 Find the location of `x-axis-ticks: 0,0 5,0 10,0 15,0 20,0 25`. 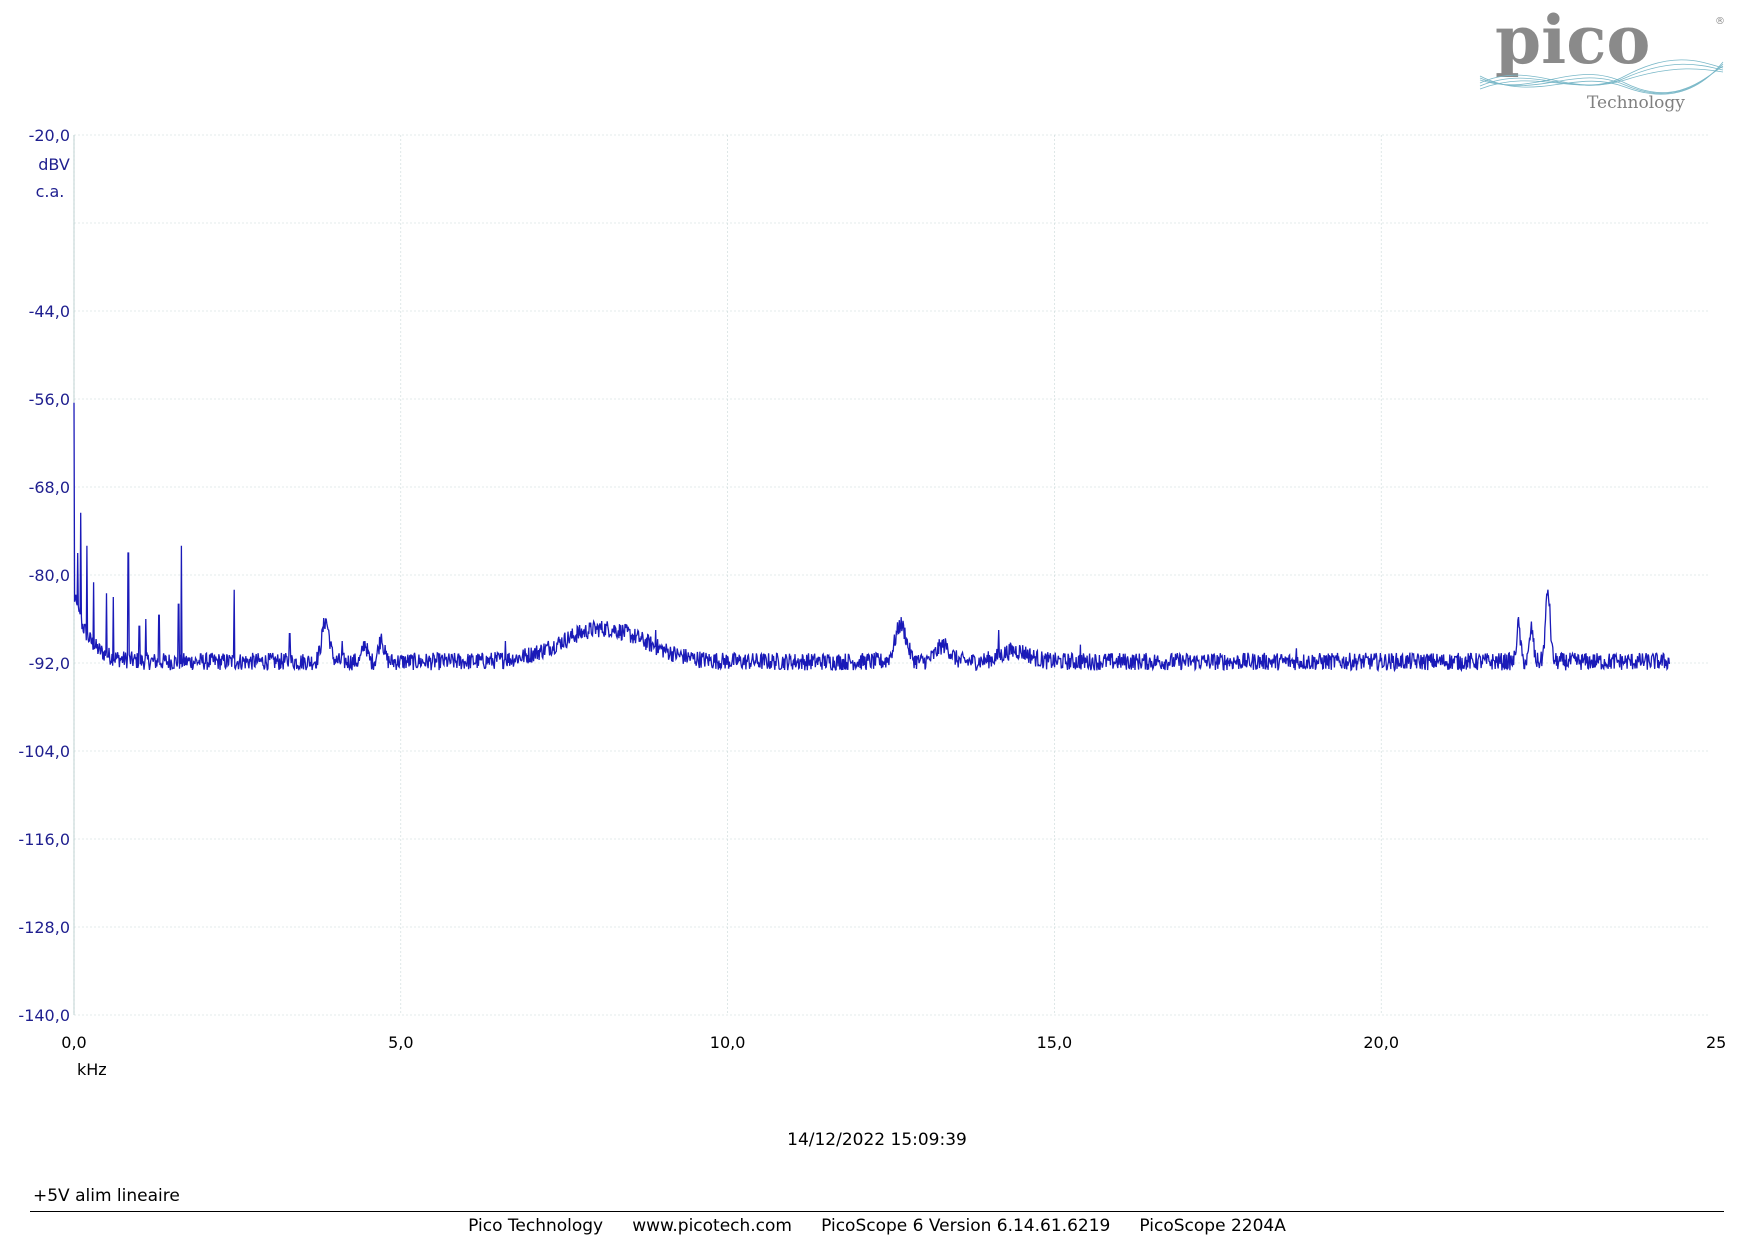

x-axis-ticks: 0,0 5,0 10,0 15,0 20,0 25 is located at coordinates (893, 1042).